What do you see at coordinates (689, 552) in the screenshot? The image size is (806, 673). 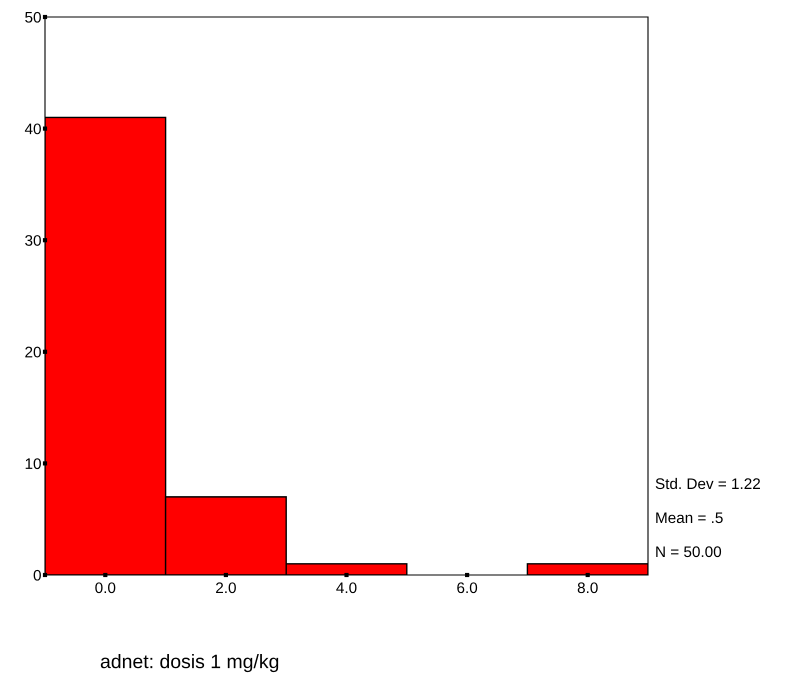 I see `text: N = 50.00` at bounding box center [689, 552].